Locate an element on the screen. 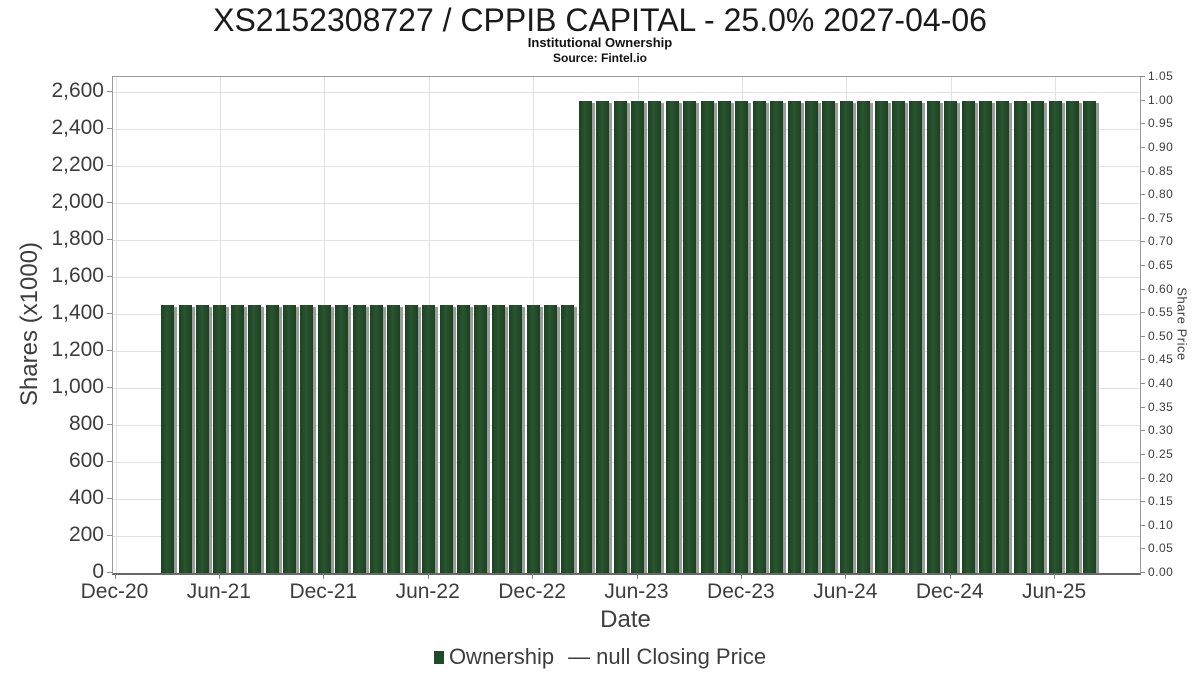 This screenshot has width=1200, height=675. right-tick-label: 0.10 is located at coordinates (1161, 524).